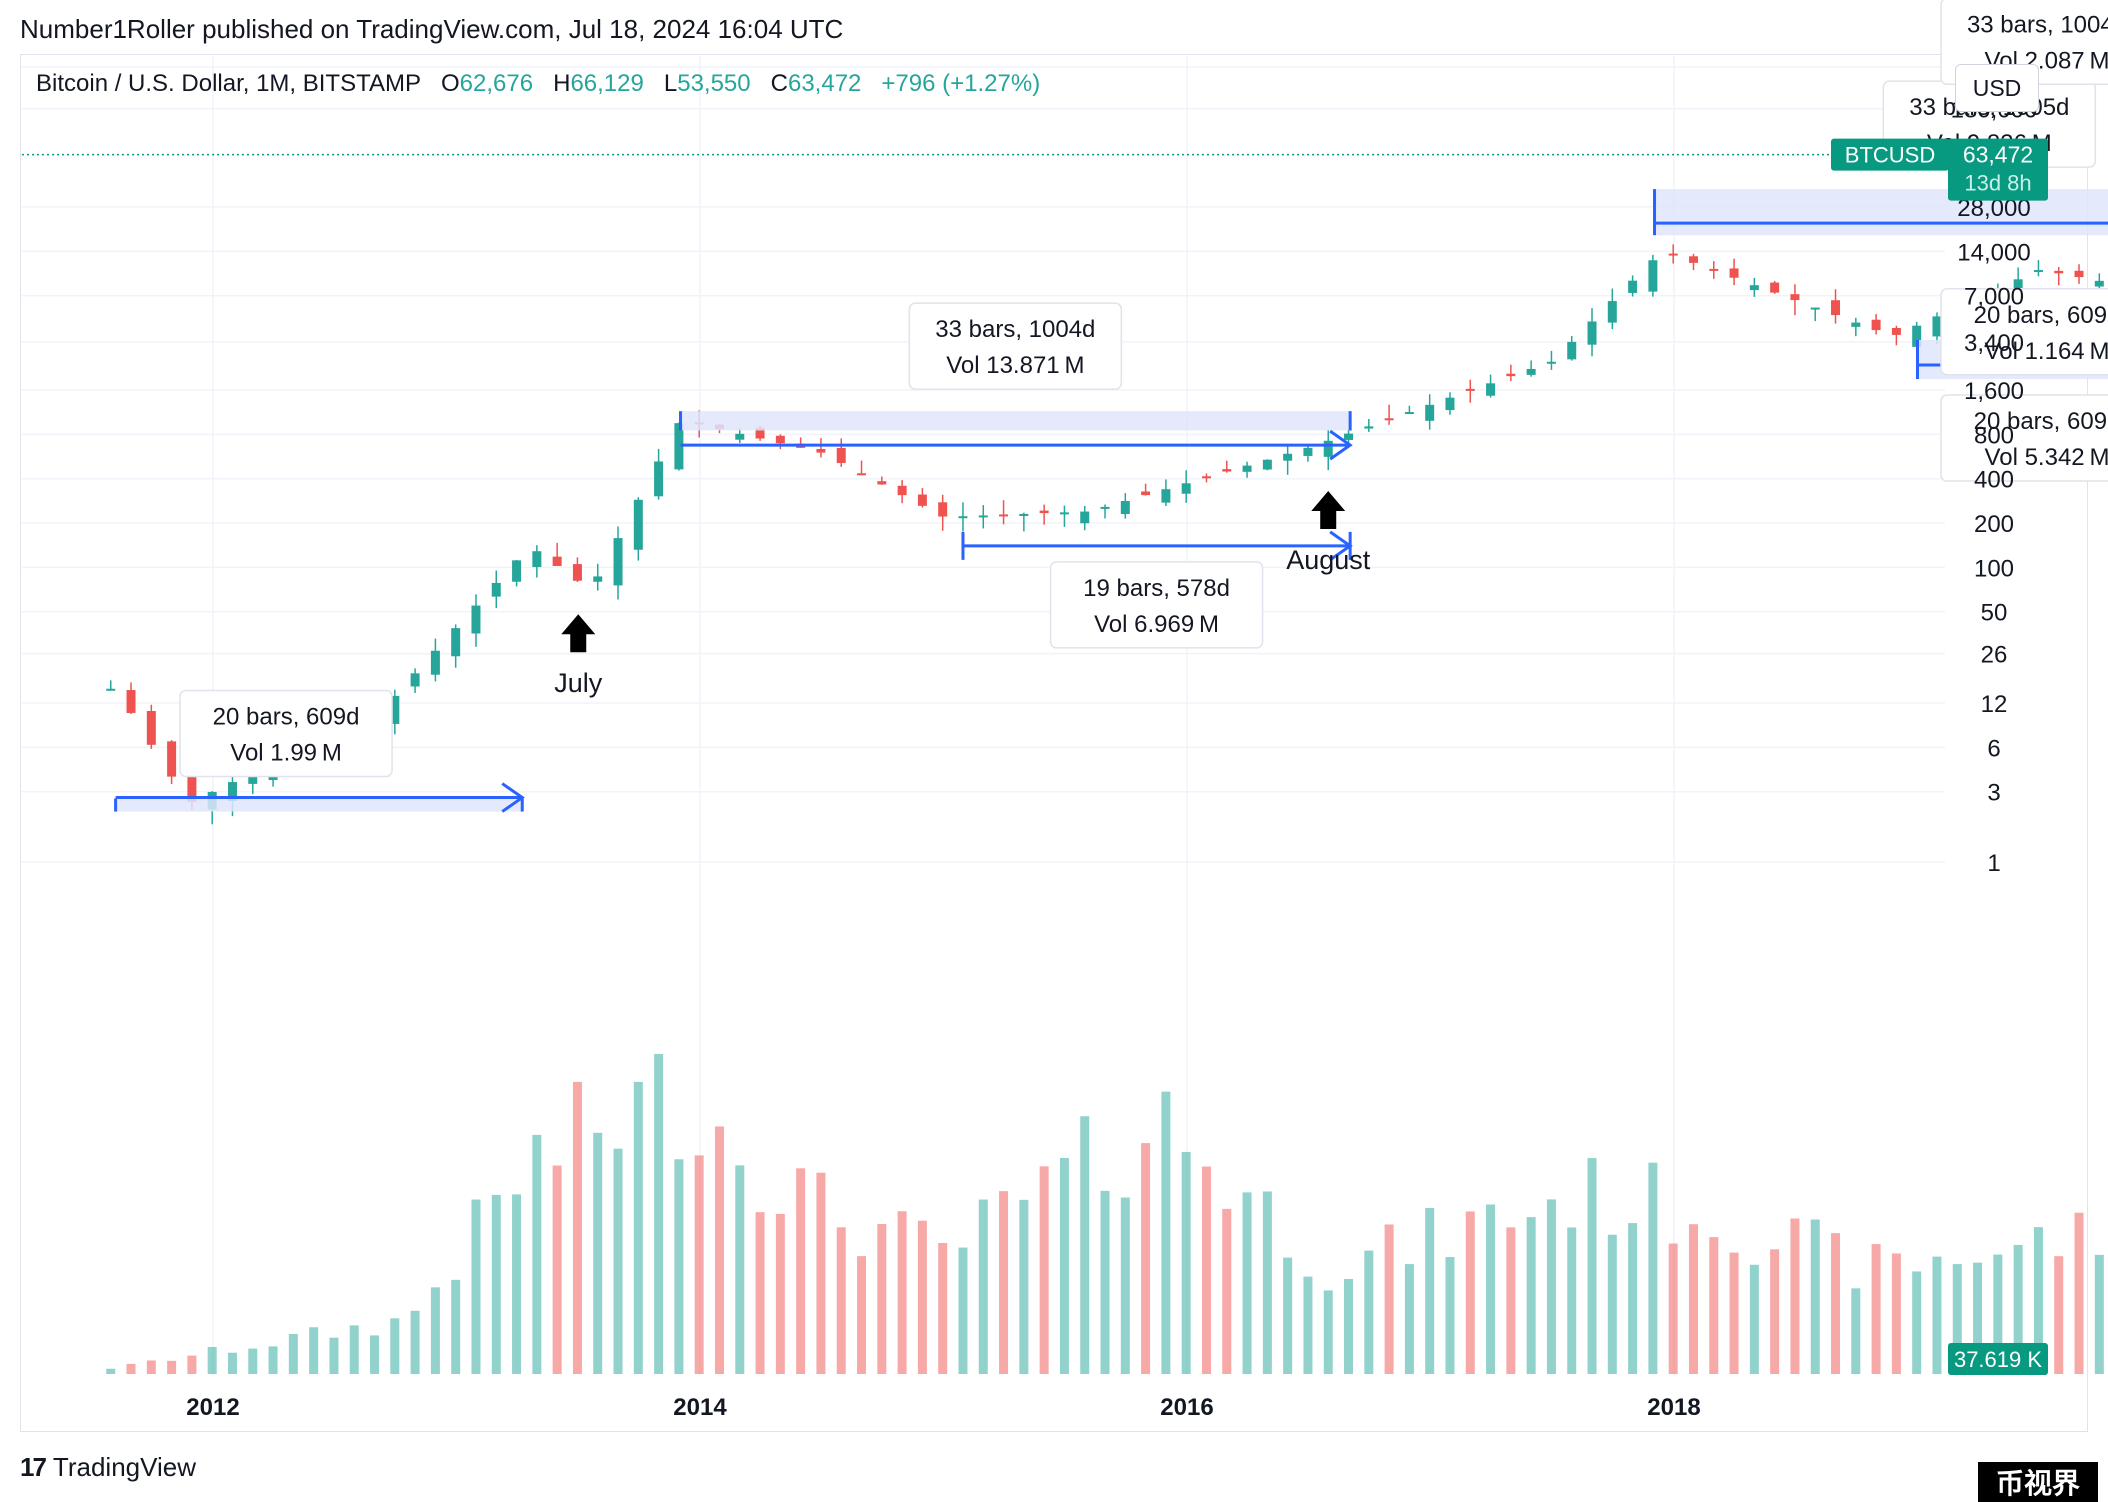 This screenshot has height=1502, width=2108. Describe the element at coordinates (1994, 297) in the screenshot. I see `y-tick-label: 7,000` at that location.